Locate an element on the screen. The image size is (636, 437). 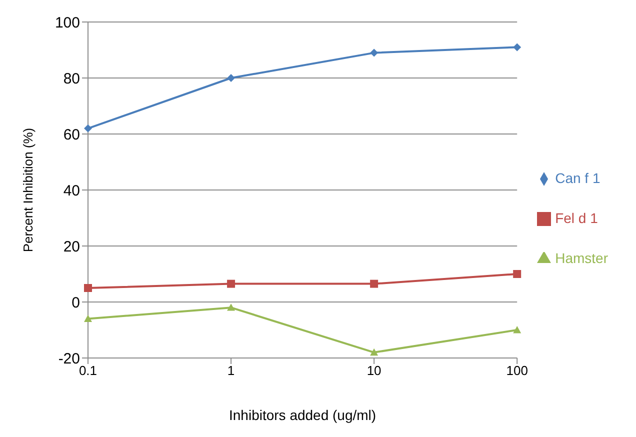
x-tick-label: 1 is located at coordinates (231, 370).